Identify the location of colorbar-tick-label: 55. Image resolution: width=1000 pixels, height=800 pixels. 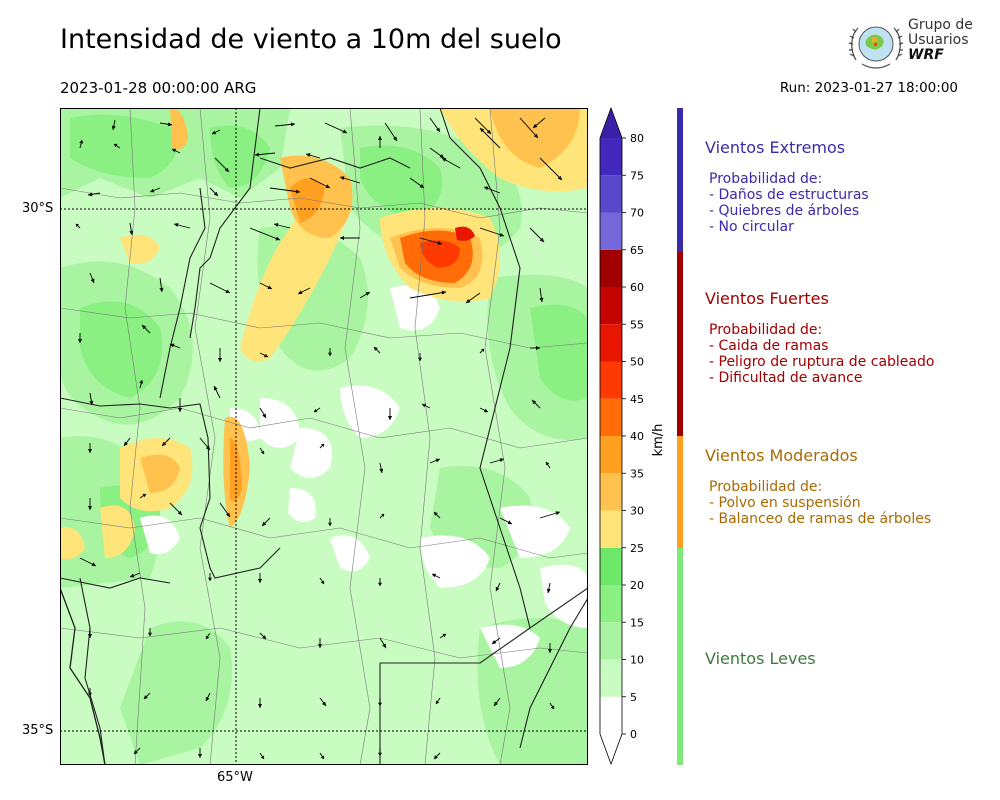
(637, 324).